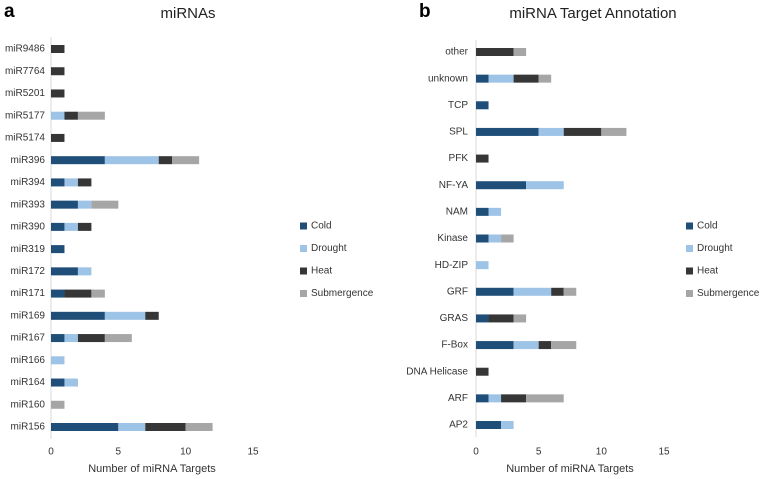 The image size is (778, 479). Describe the element at coordinates (25, 93) in the screenshot. I see `y-tick-label: miR5201` at that location.